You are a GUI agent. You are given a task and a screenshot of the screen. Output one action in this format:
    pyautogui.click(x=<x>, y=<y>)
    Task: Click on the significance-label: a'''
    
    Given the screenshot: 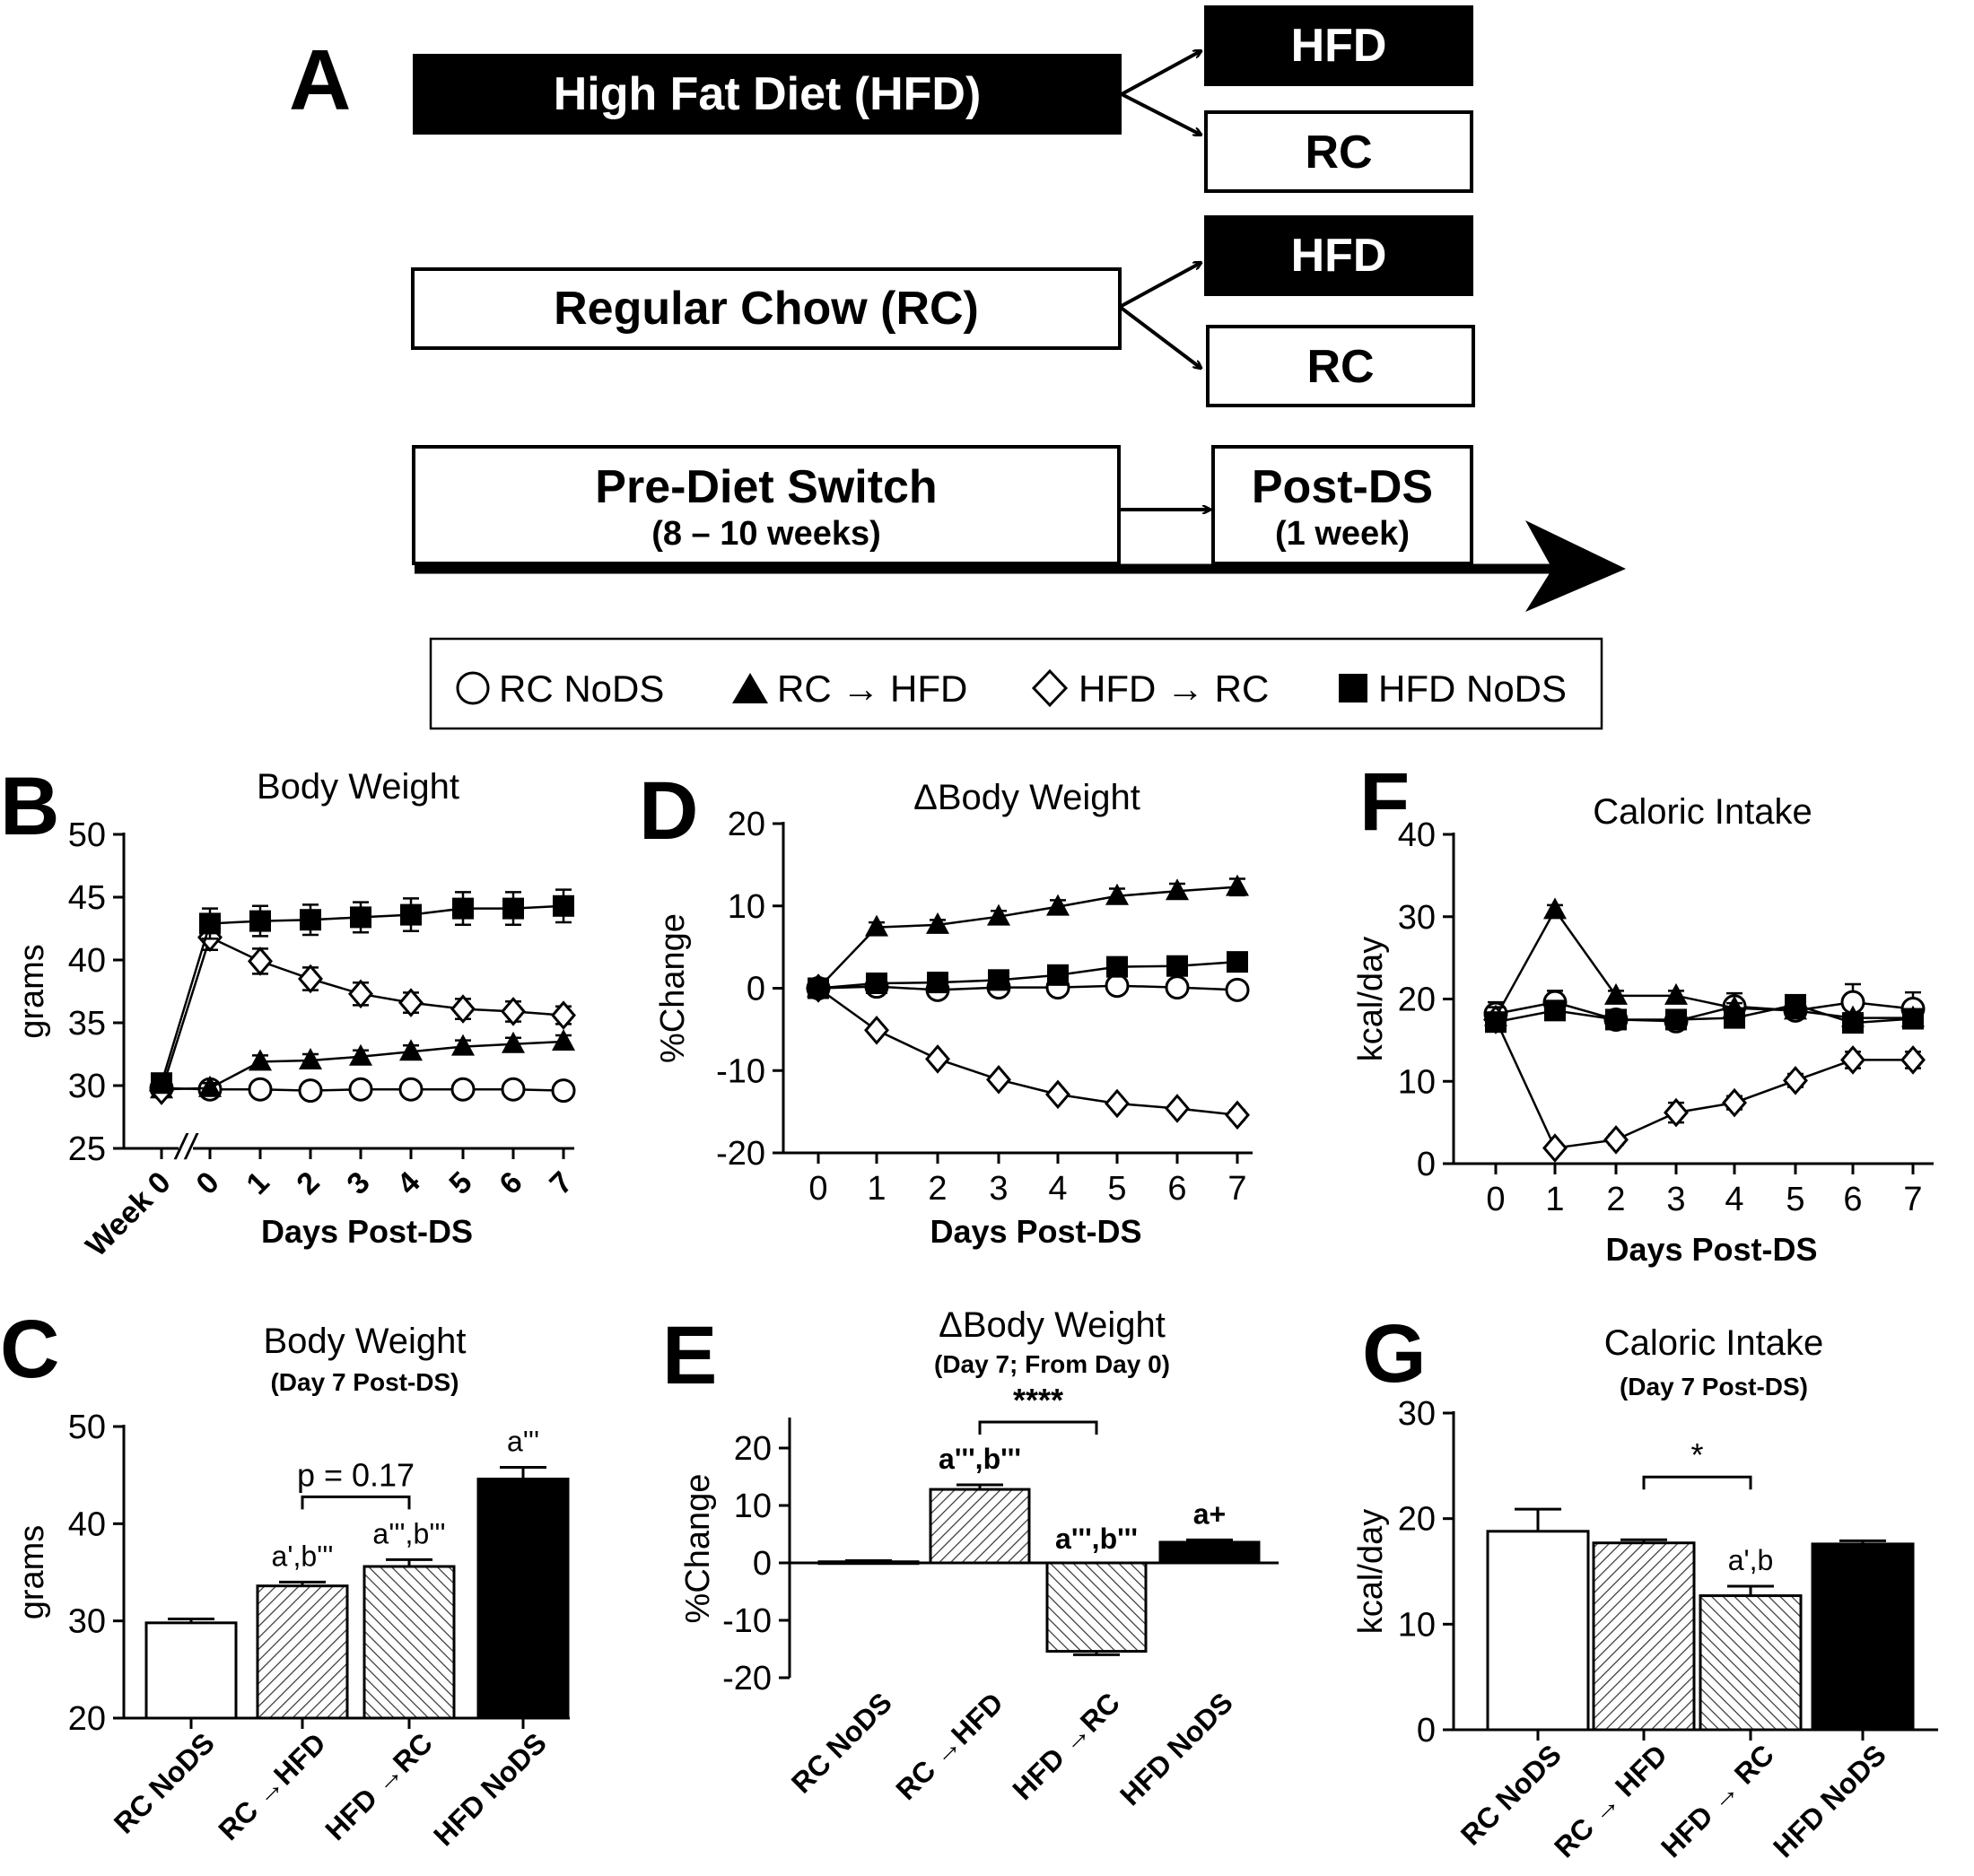 What is the action you would take?
    pyautogui.click(x=523, y=1442)
    